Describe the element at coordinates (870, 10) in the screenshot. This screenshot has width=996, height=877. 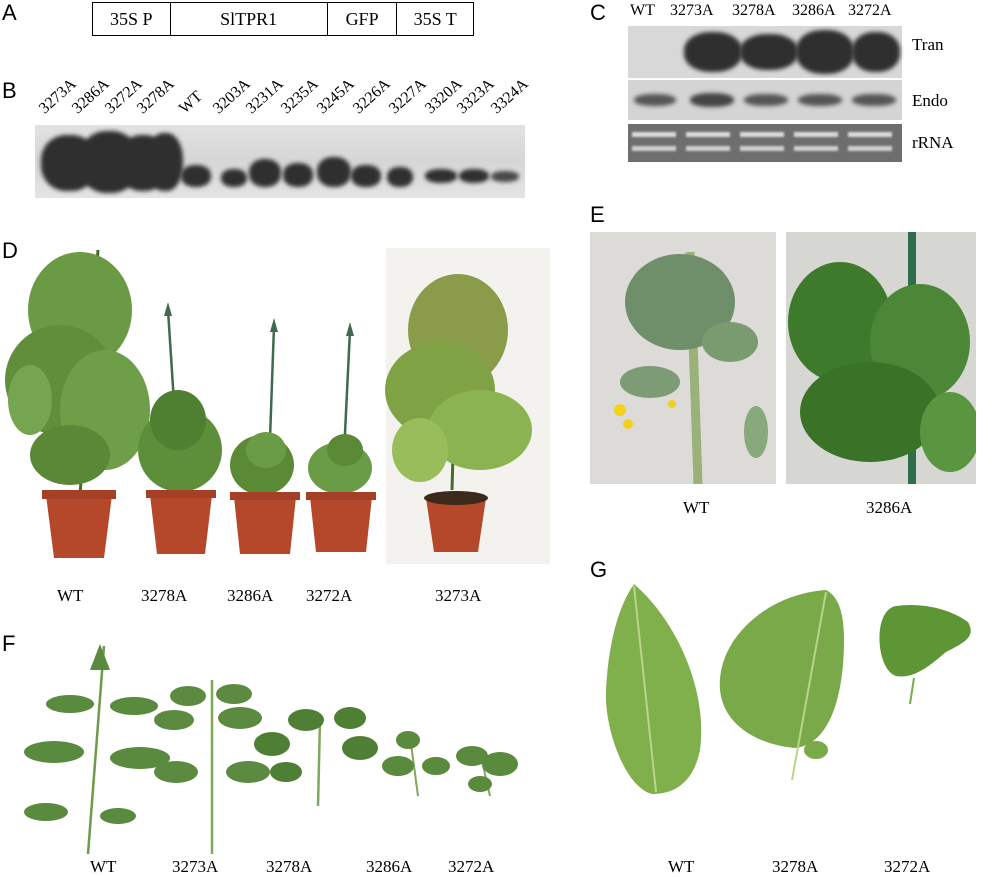
I see `blot-c-lane-label: 3272A` at that location.